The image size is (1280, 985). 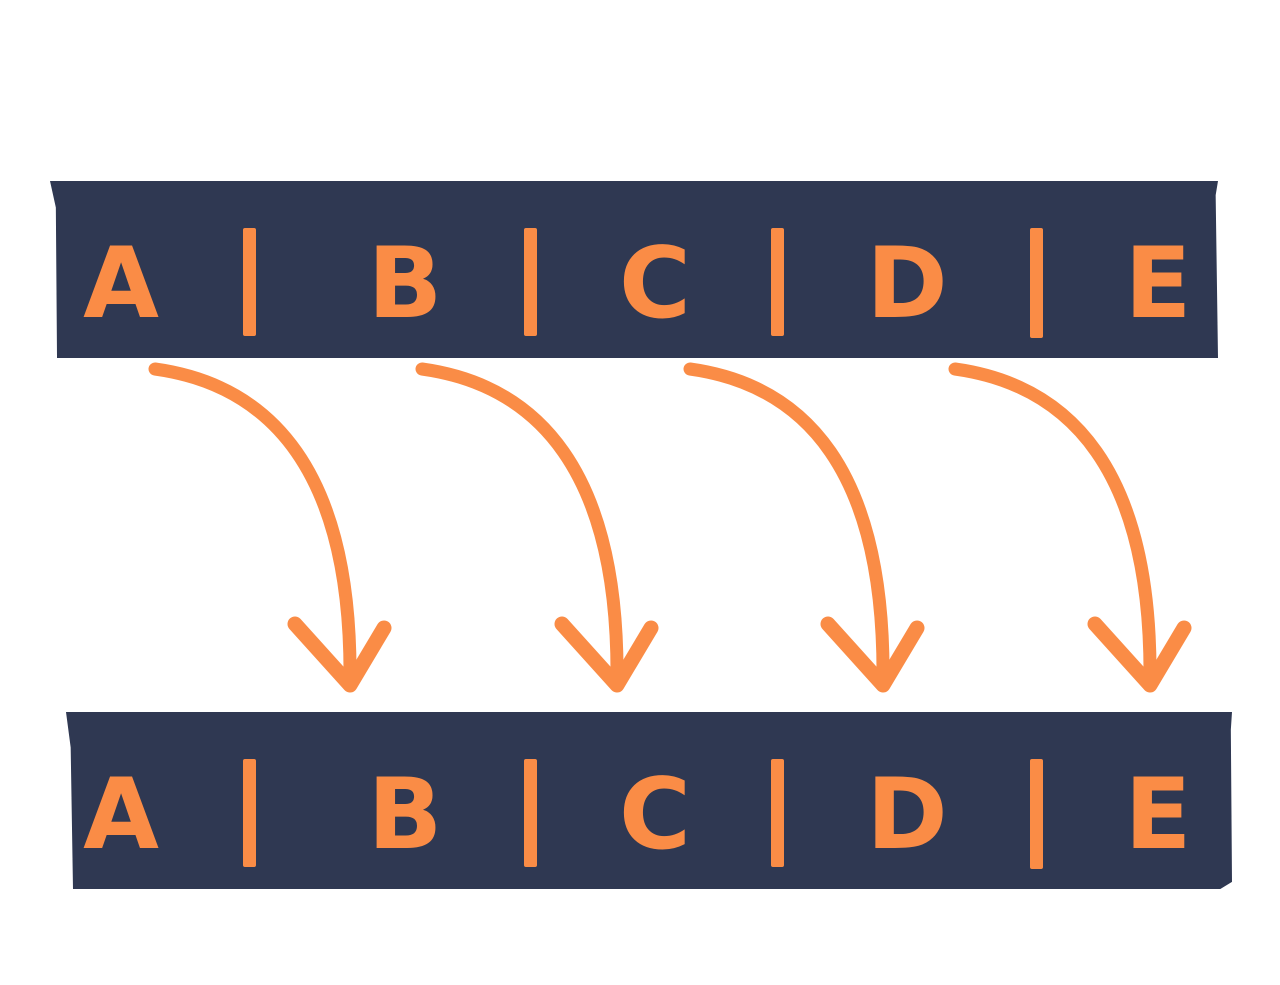 I want to click on bottom-letter-a: A, so click(x=121, y=815).